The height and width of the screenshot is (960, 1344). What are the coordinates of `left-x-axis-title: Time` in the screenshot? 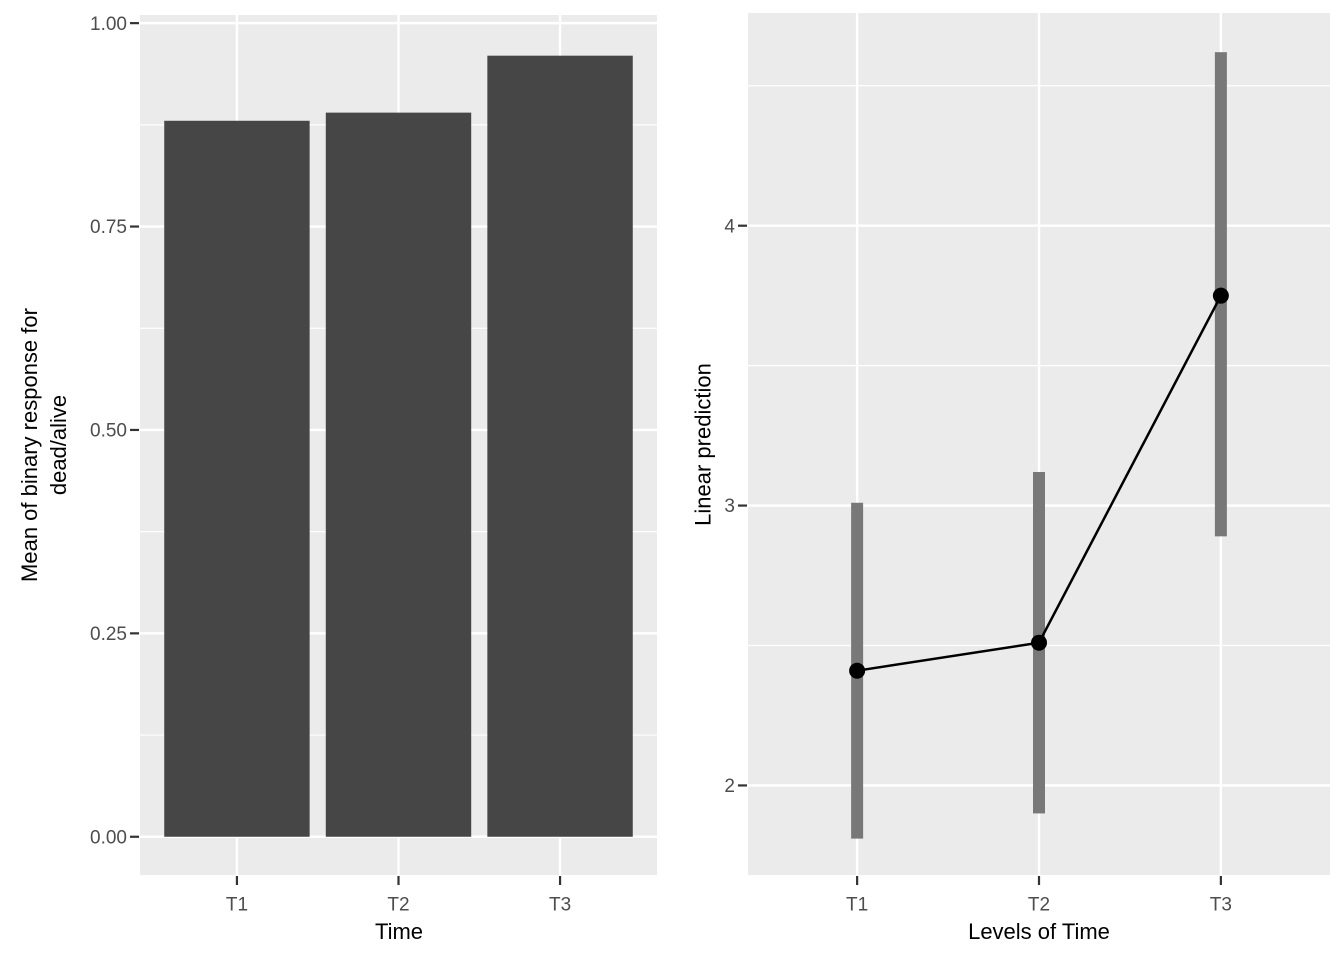 It's located at (399, 931).